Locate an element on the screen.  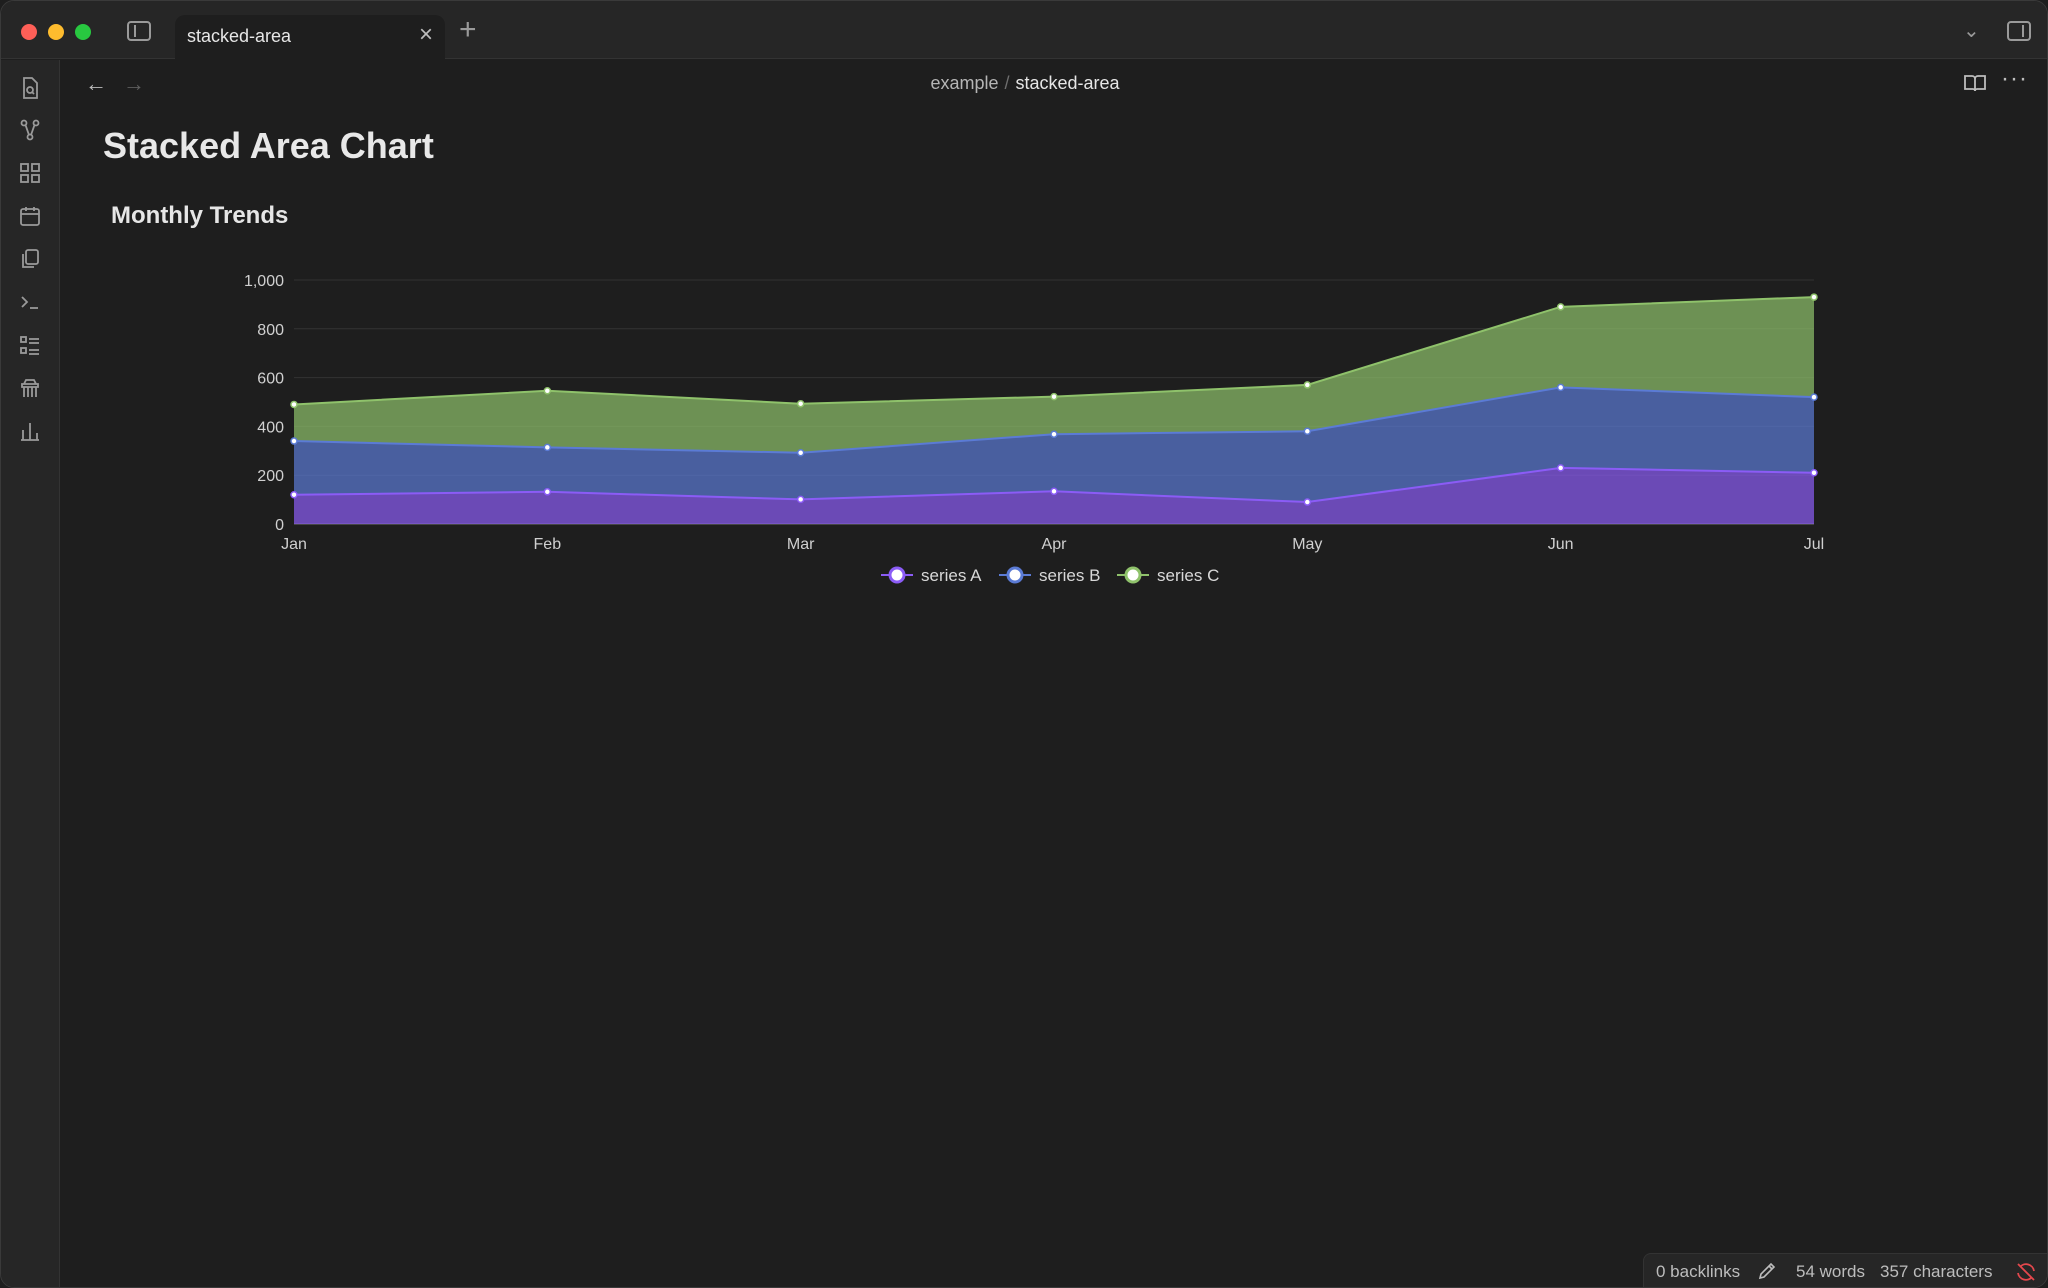
calendar-icon is located at coordinates (30, 216).